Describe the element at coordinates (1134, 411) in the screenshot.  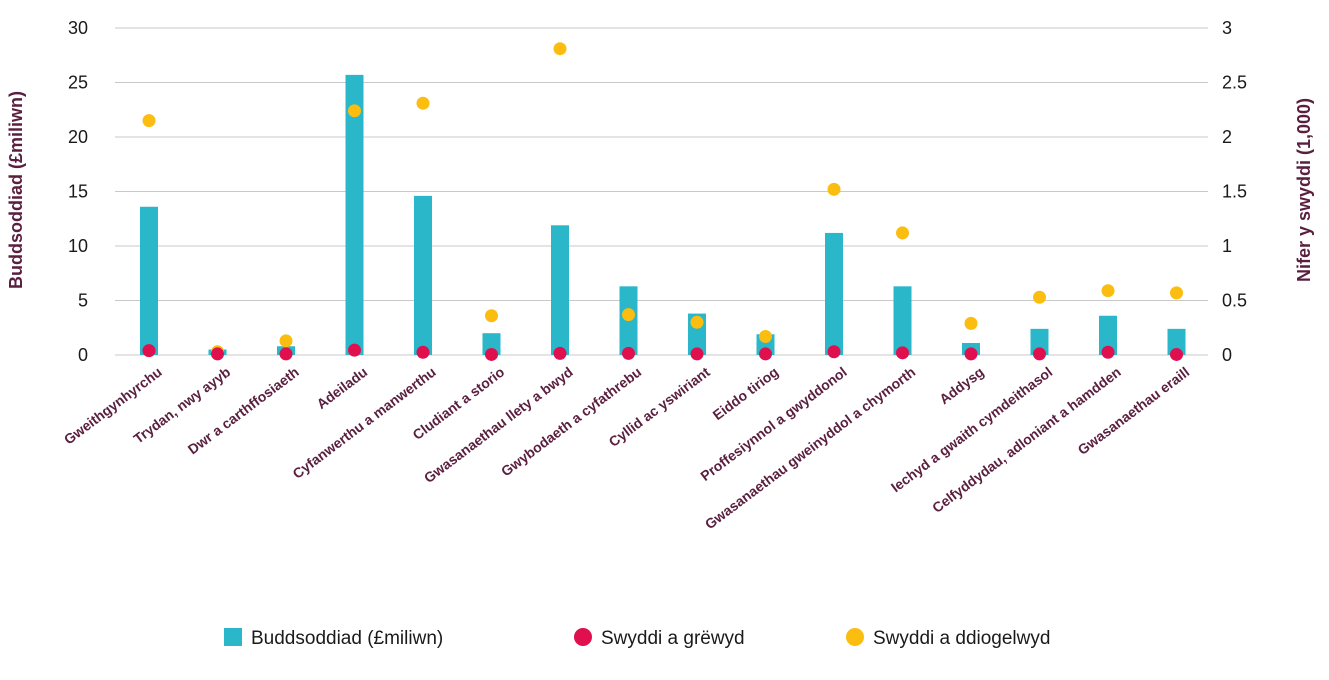
I see `category-label: Gwasanaethau eraill` at that location.